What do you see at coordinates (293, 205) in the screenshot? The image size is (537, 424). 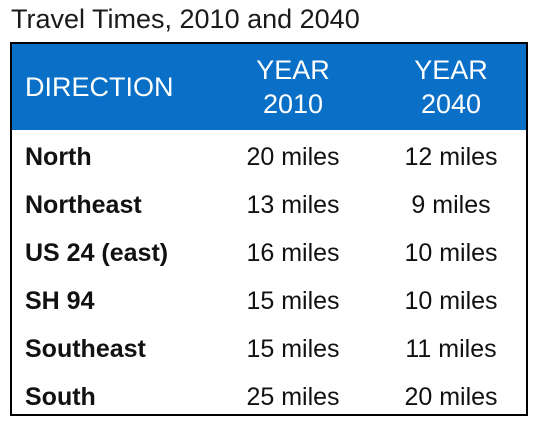 I see `time-cell: 13 miles` at bounding box center [293, 205].